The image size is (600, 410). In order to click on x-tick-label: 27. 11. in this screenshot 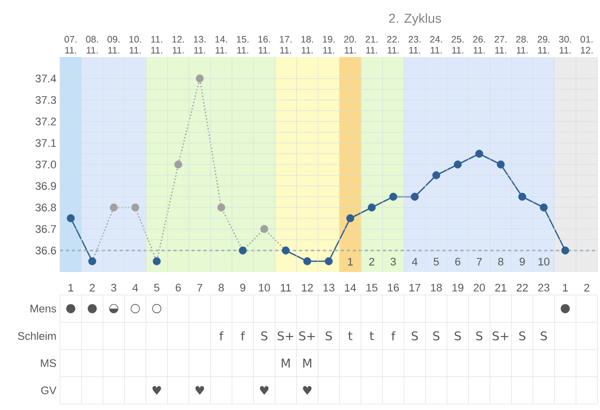, I will do `click(500, 45)`.